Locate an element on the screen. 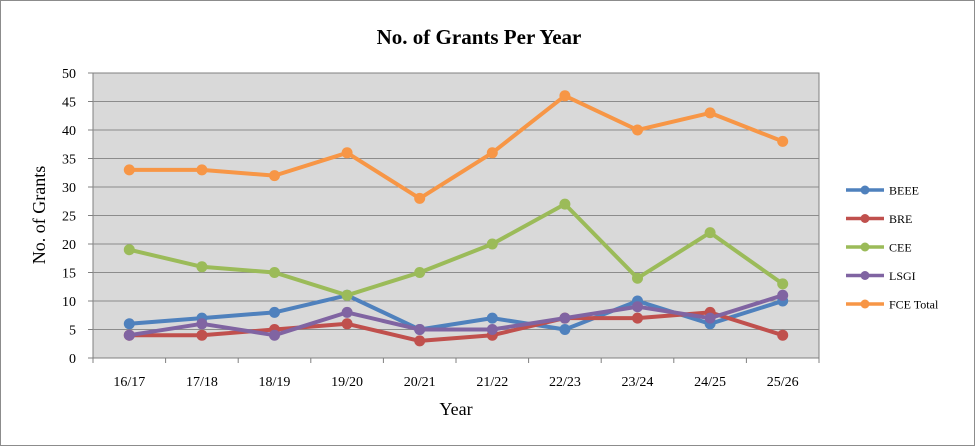 The width and height of the screenshot is (975, 447). y-axis-title: No. of Grants is located at coordinates (39, 215).